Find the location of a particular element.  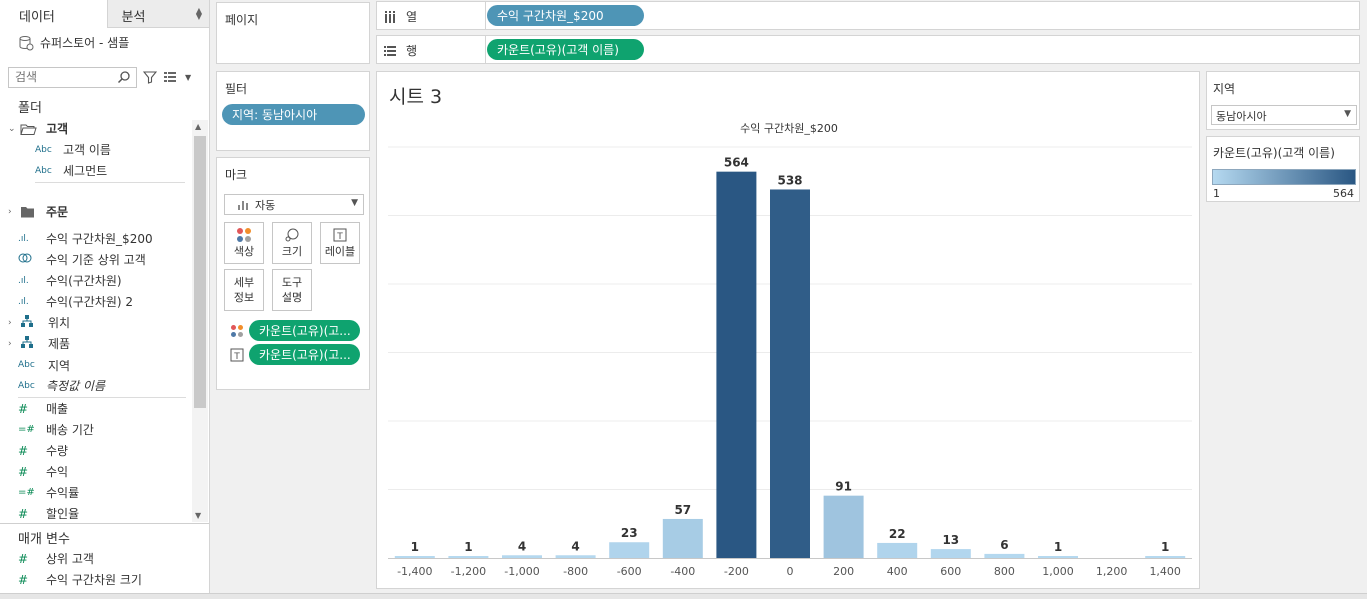

sheet-tabs-bar is located at coordinates (683, 596).